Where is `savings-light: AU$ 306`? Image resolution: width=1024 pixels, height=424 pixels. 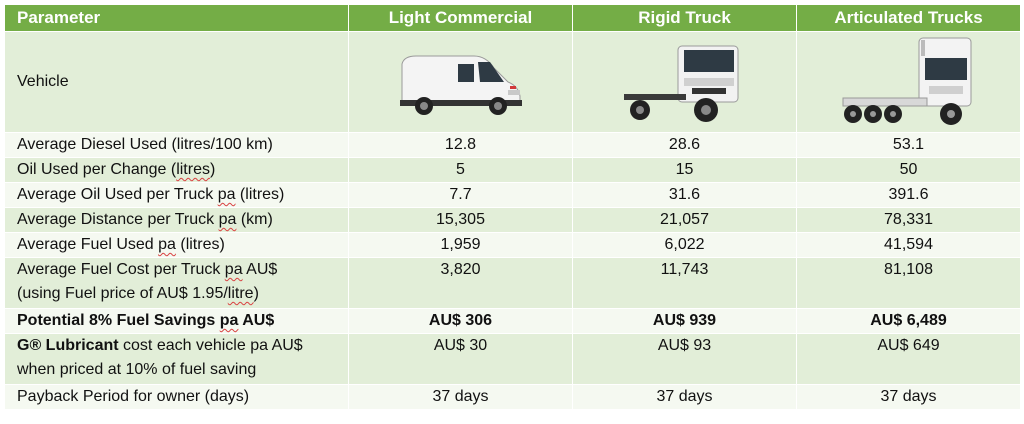 savings-light: AU$ 306 is located at coordinates (460, 321).